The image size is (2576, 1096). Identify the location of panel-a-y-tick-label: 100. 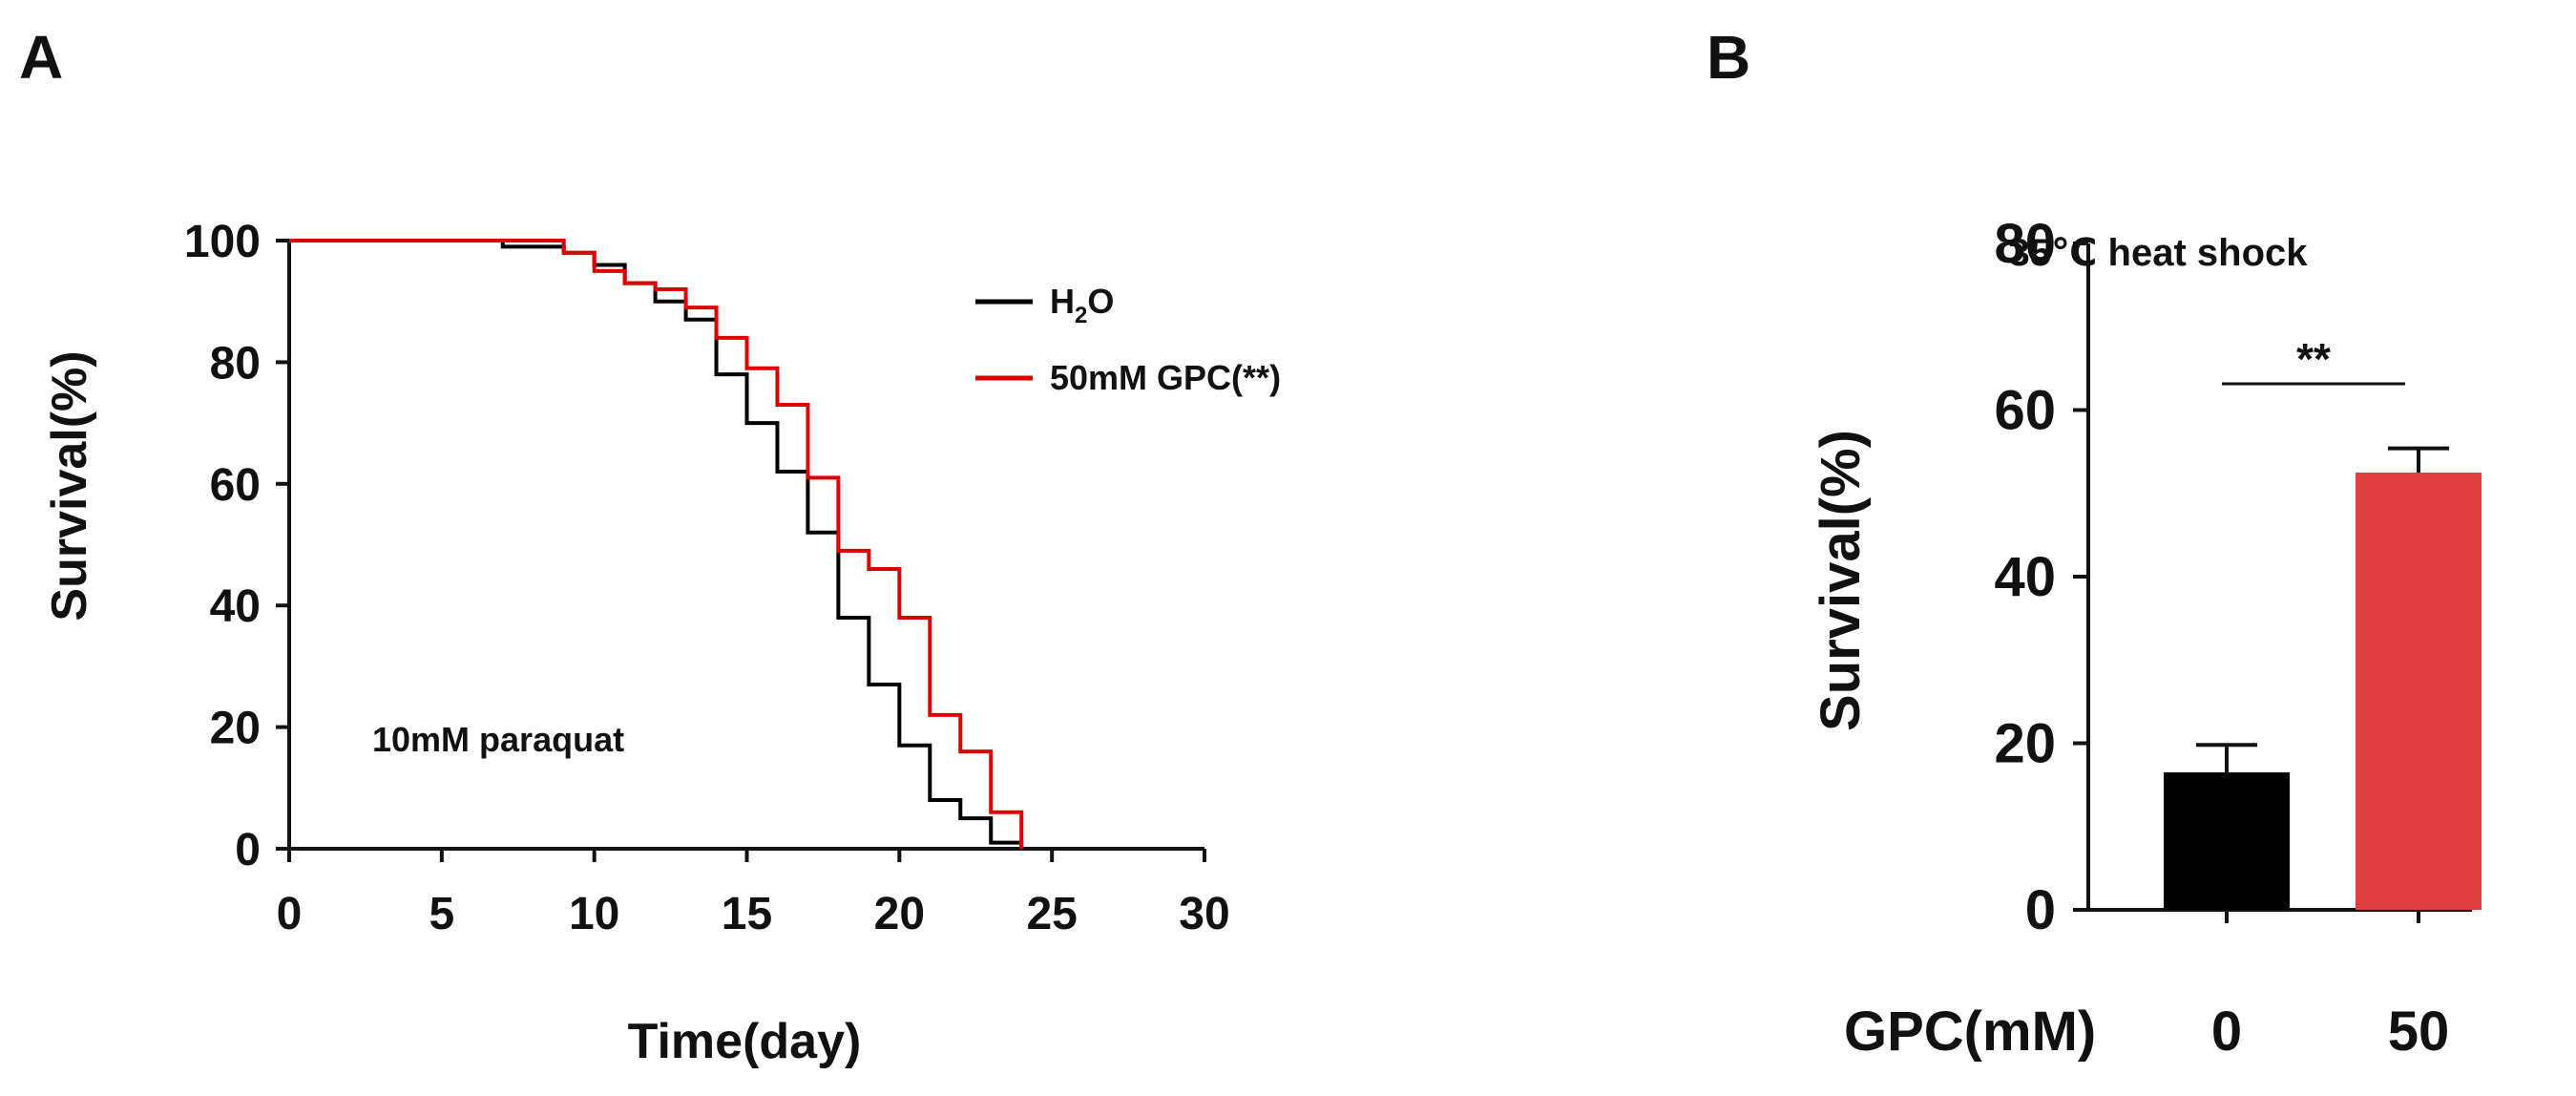
(222, 242).